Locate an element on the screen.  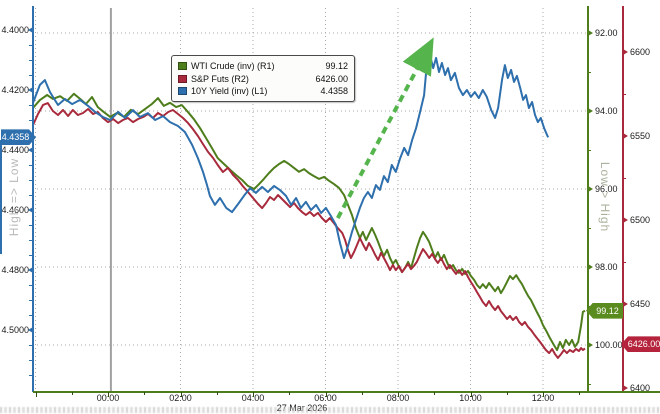
last-value-badge-sp-futures: 6426.00 is located at coordinates (640, 344).